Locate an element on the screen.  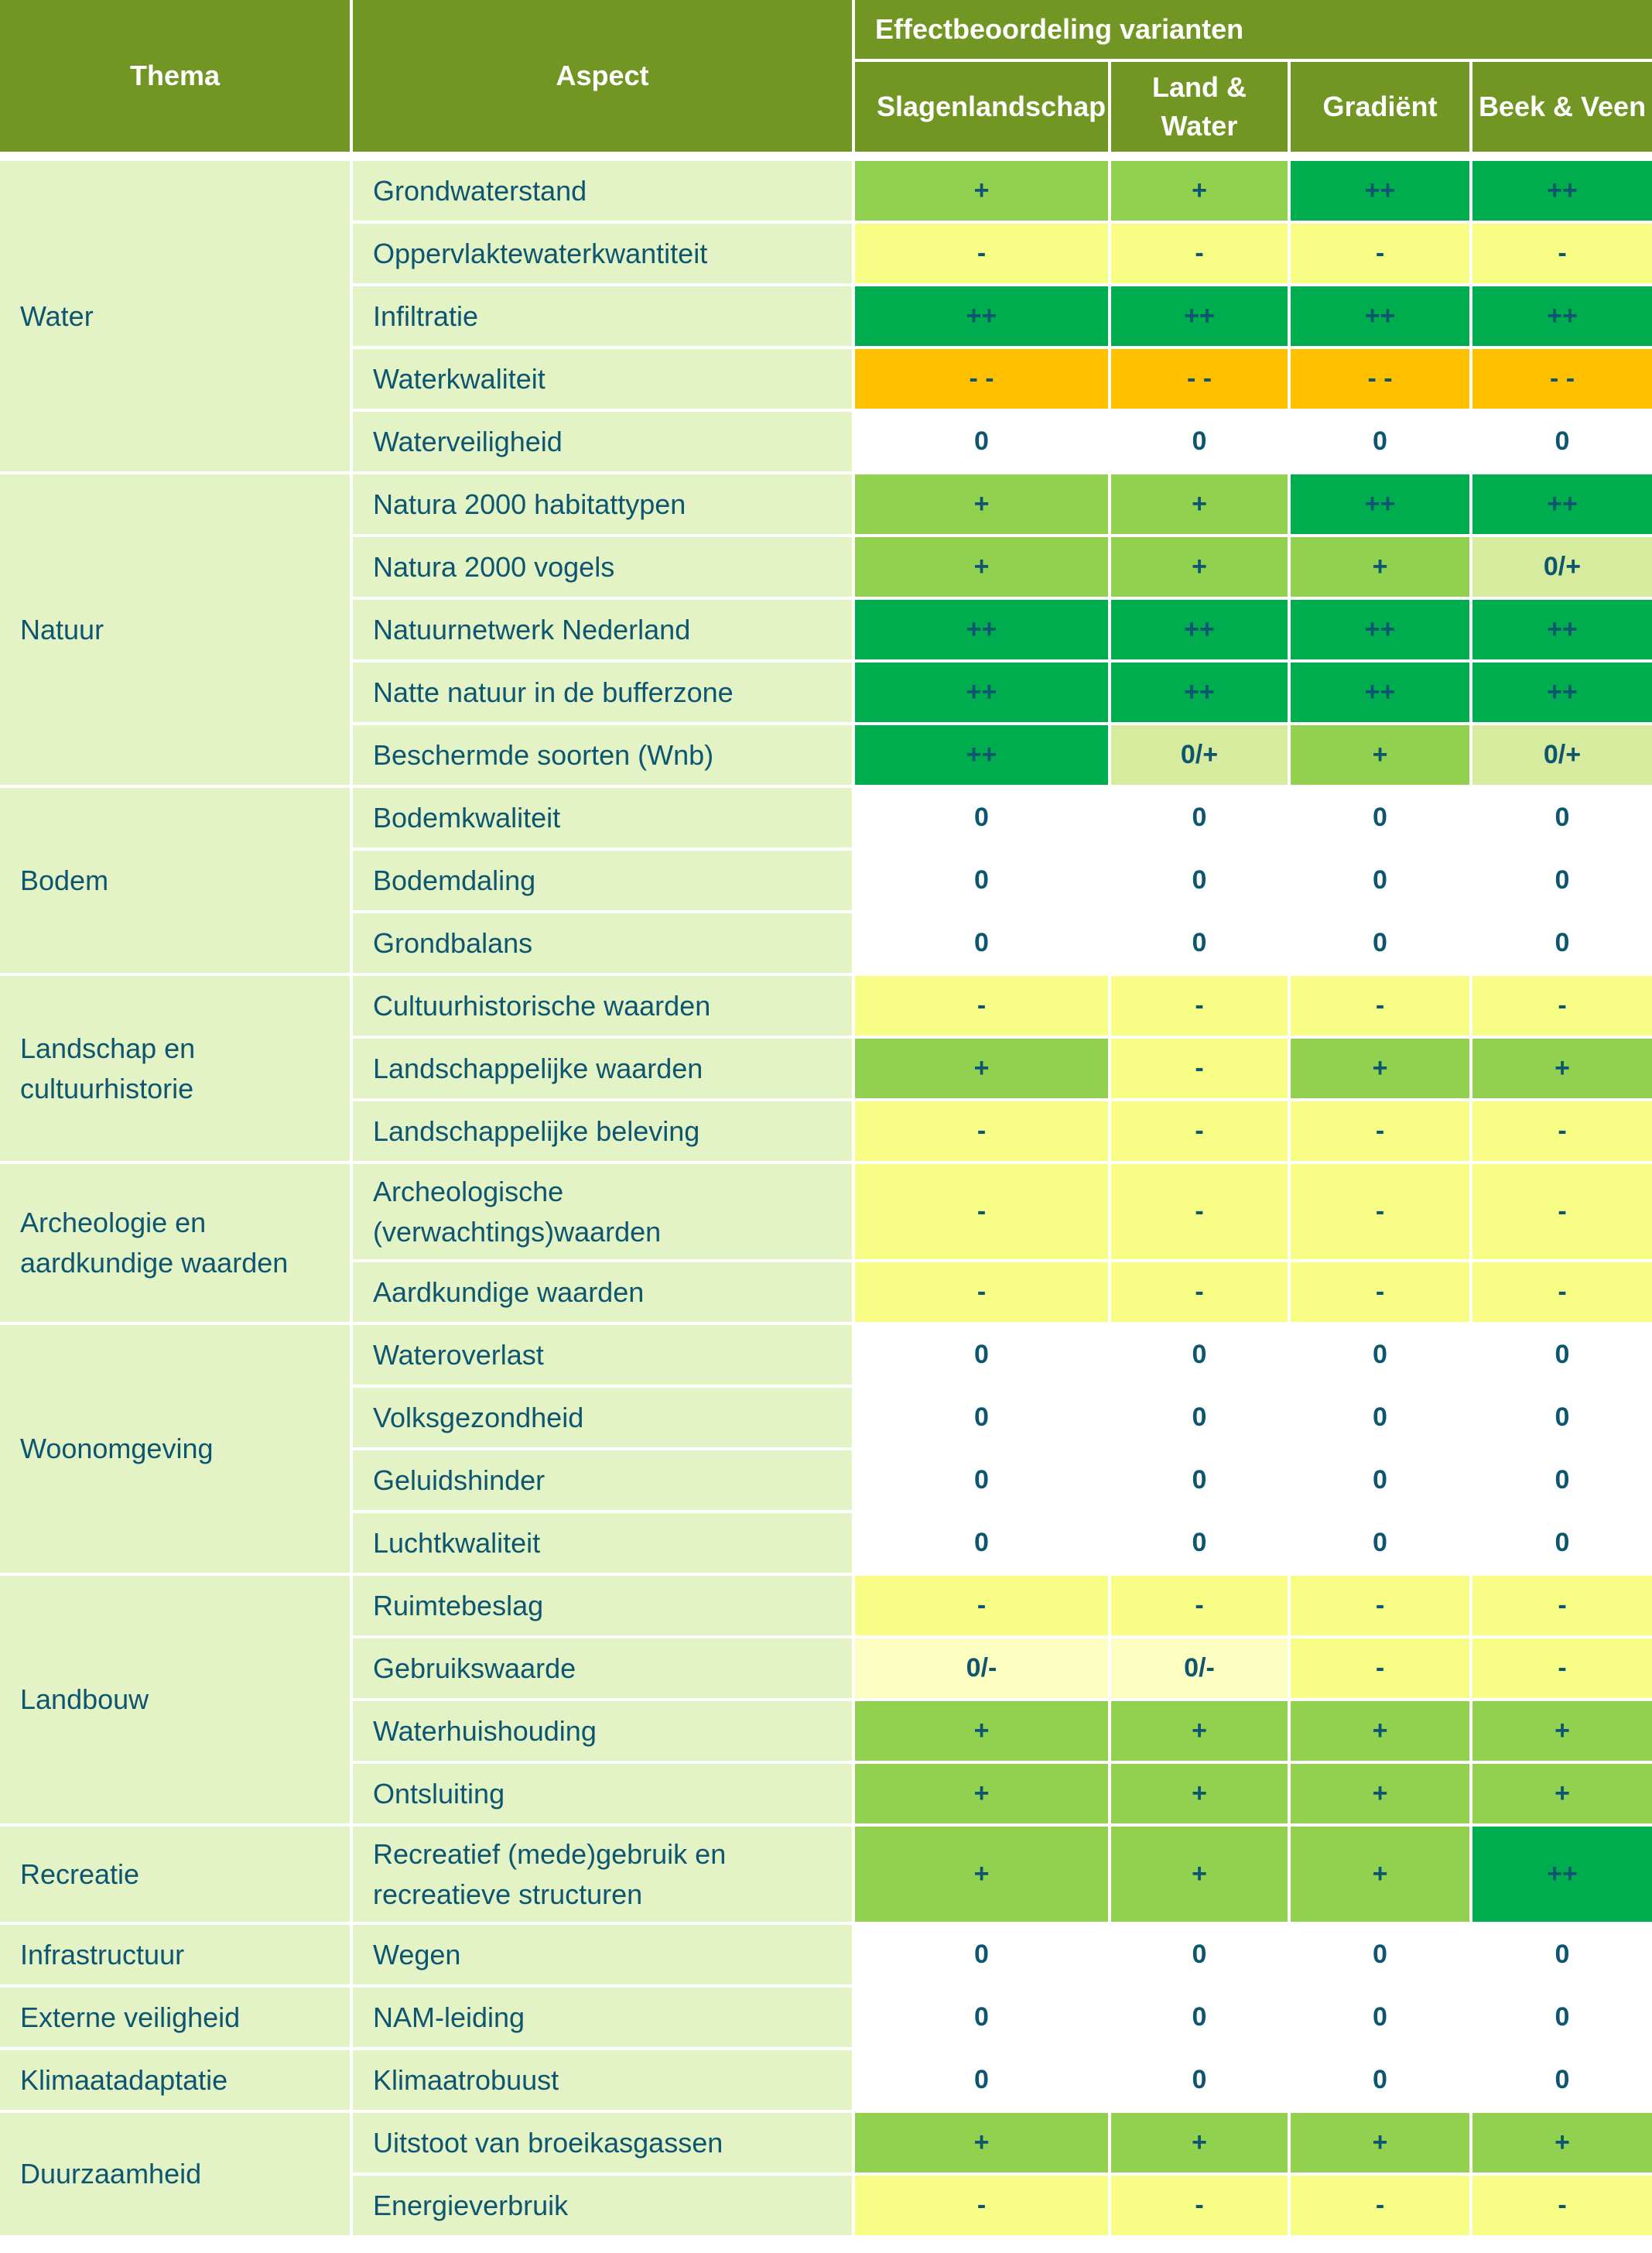
header-variant-3: Gradiënt is located at coordinates (1380, 107).